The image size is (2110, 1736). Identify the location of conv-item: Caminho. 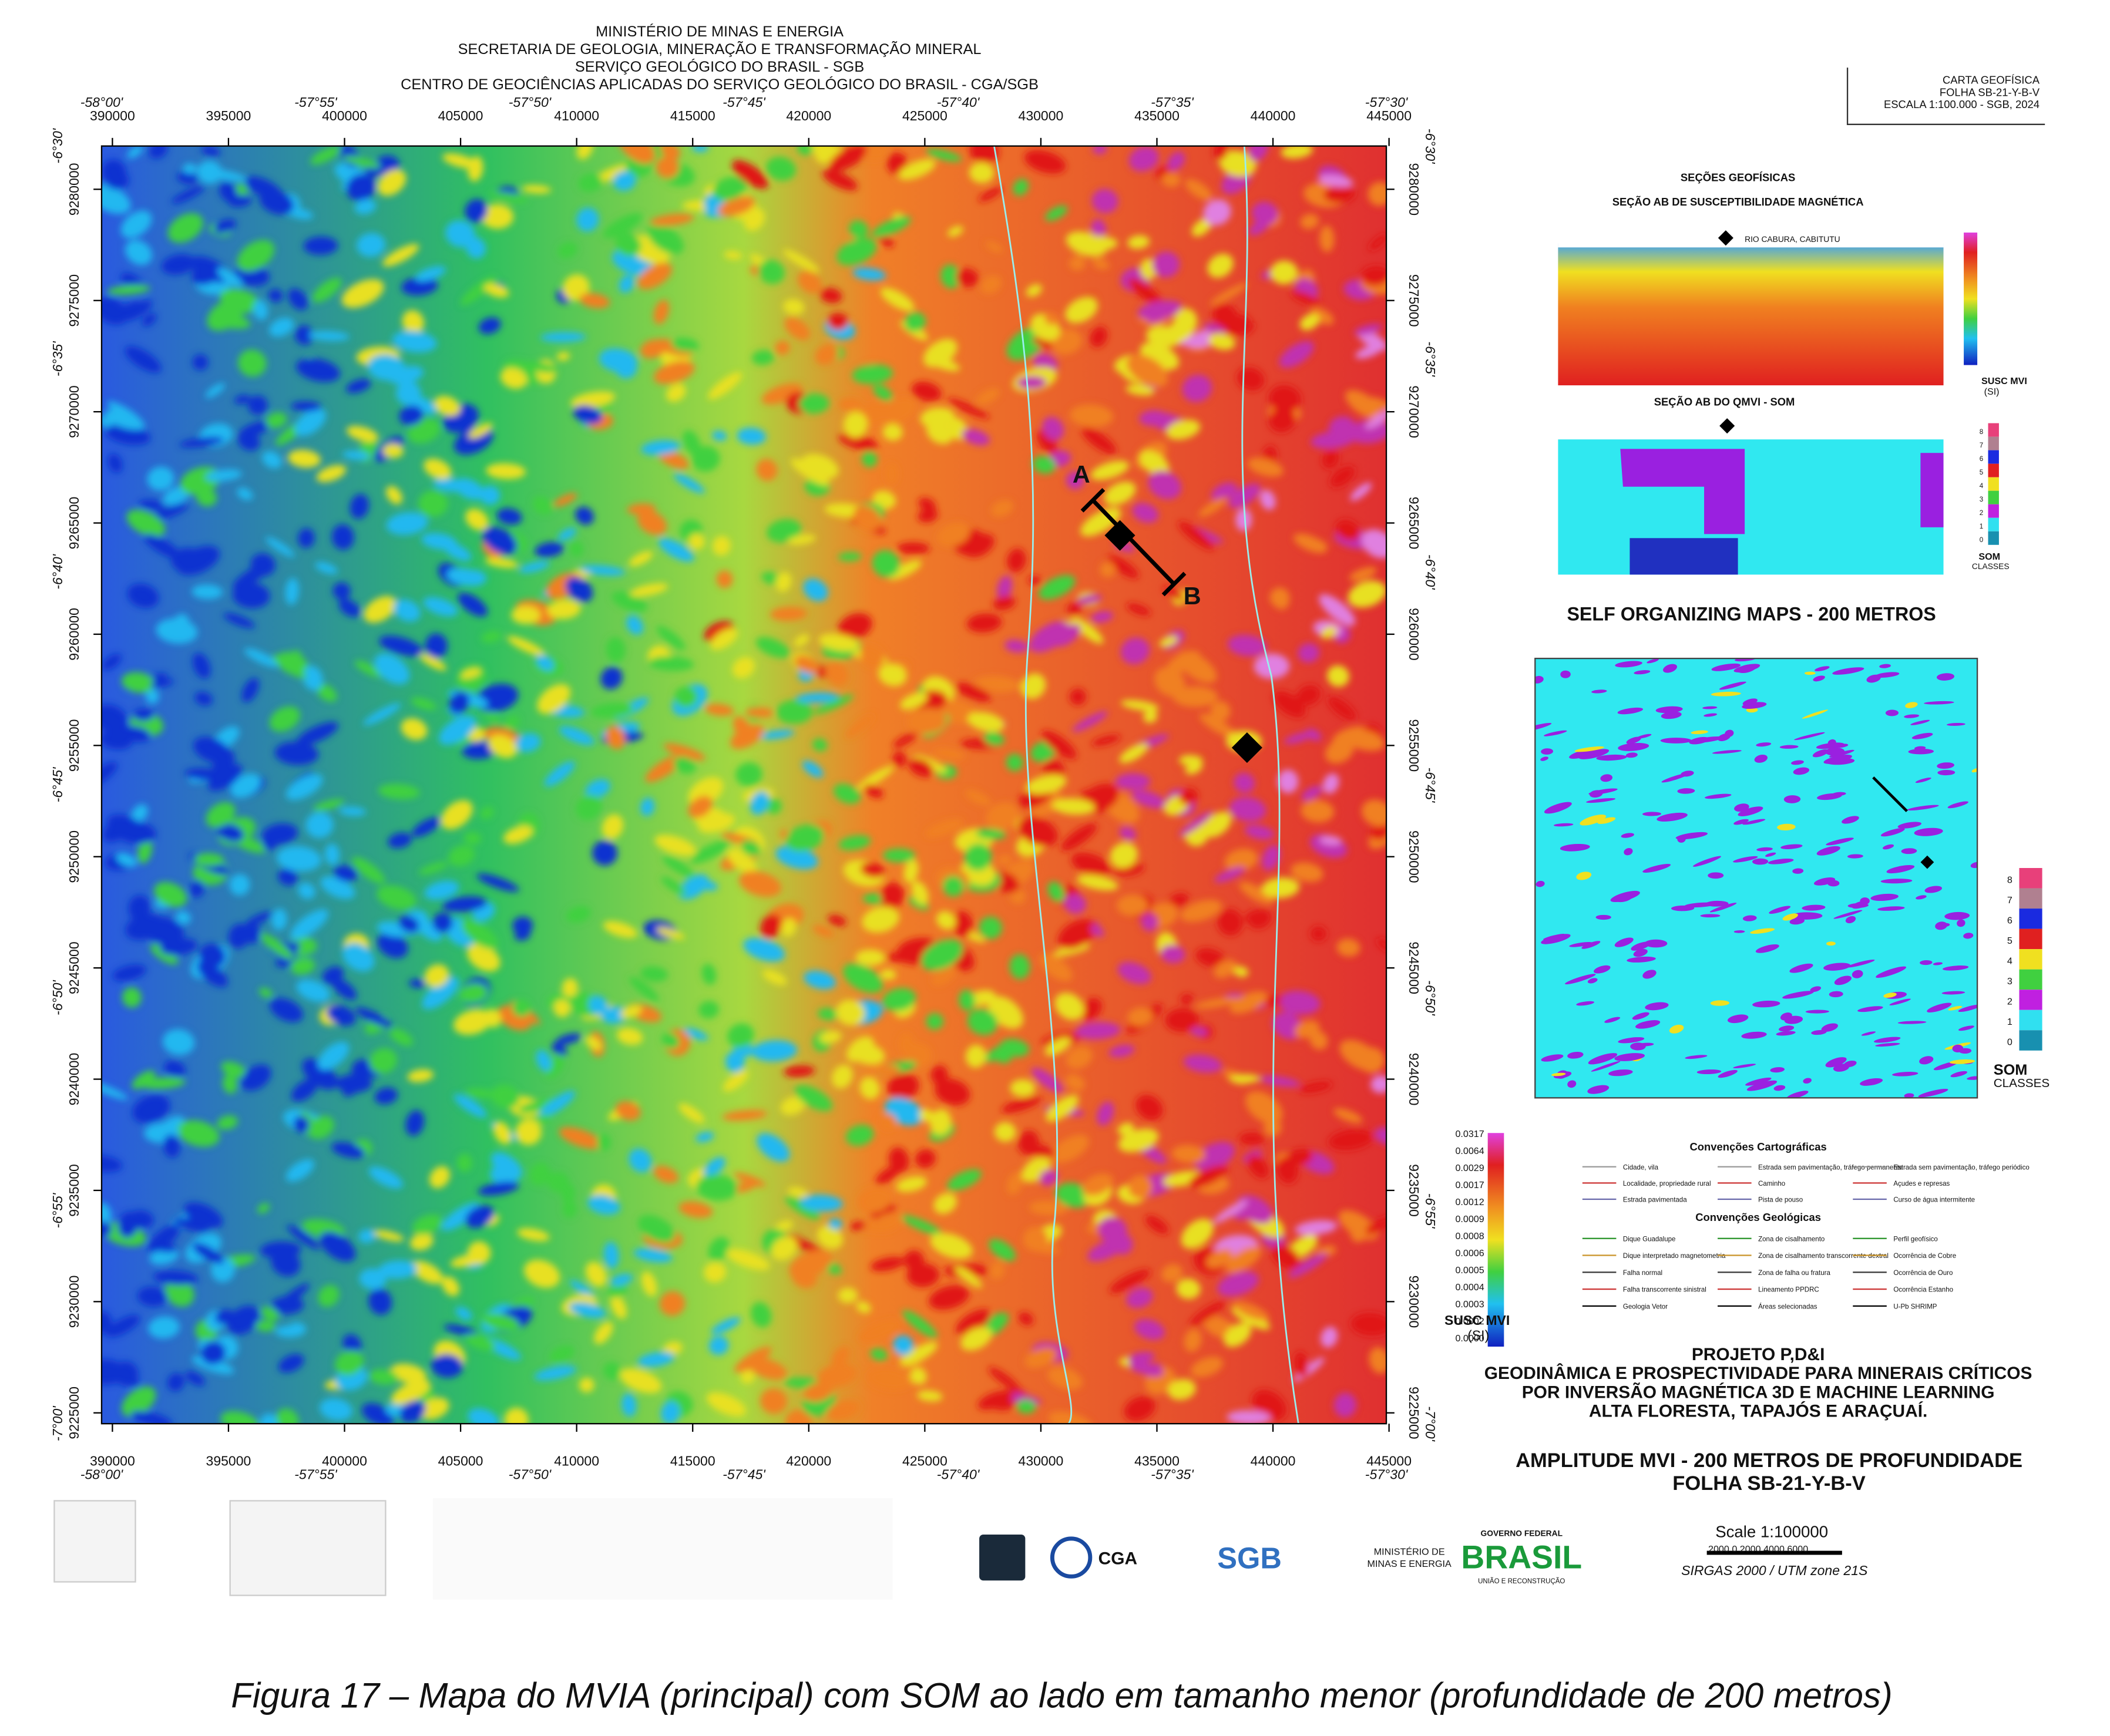
(1771, 1183).